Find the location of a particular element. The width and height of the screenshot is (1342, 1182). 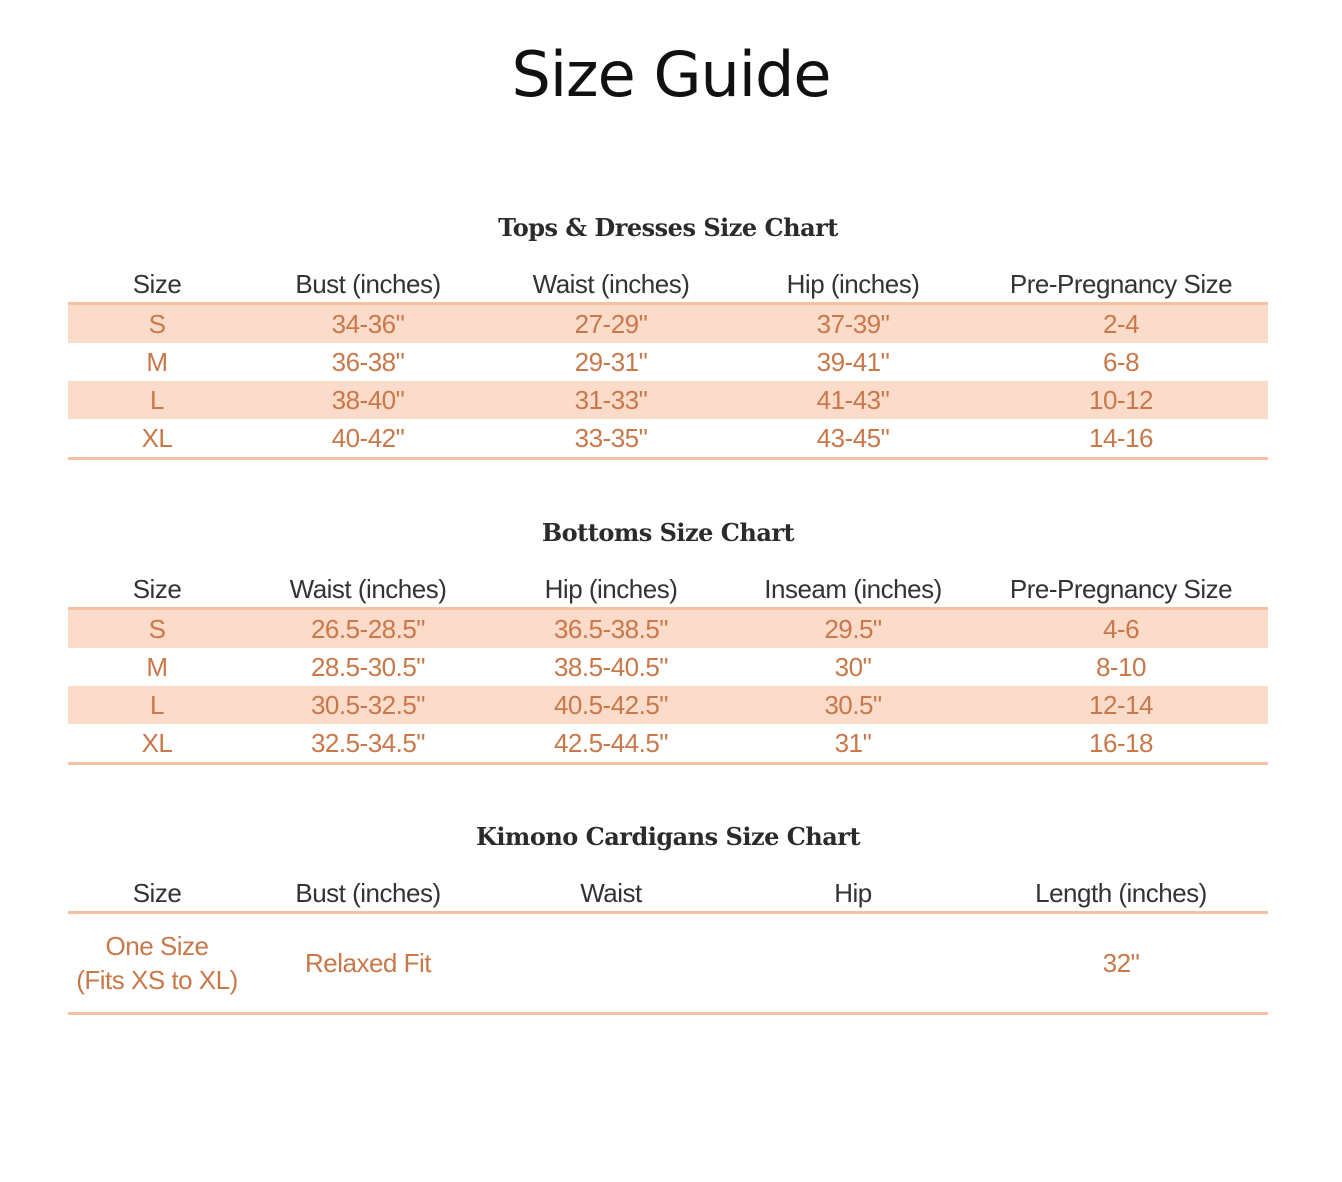

table-cell: 26.5-28.5" is located at coordinates (368, 628).